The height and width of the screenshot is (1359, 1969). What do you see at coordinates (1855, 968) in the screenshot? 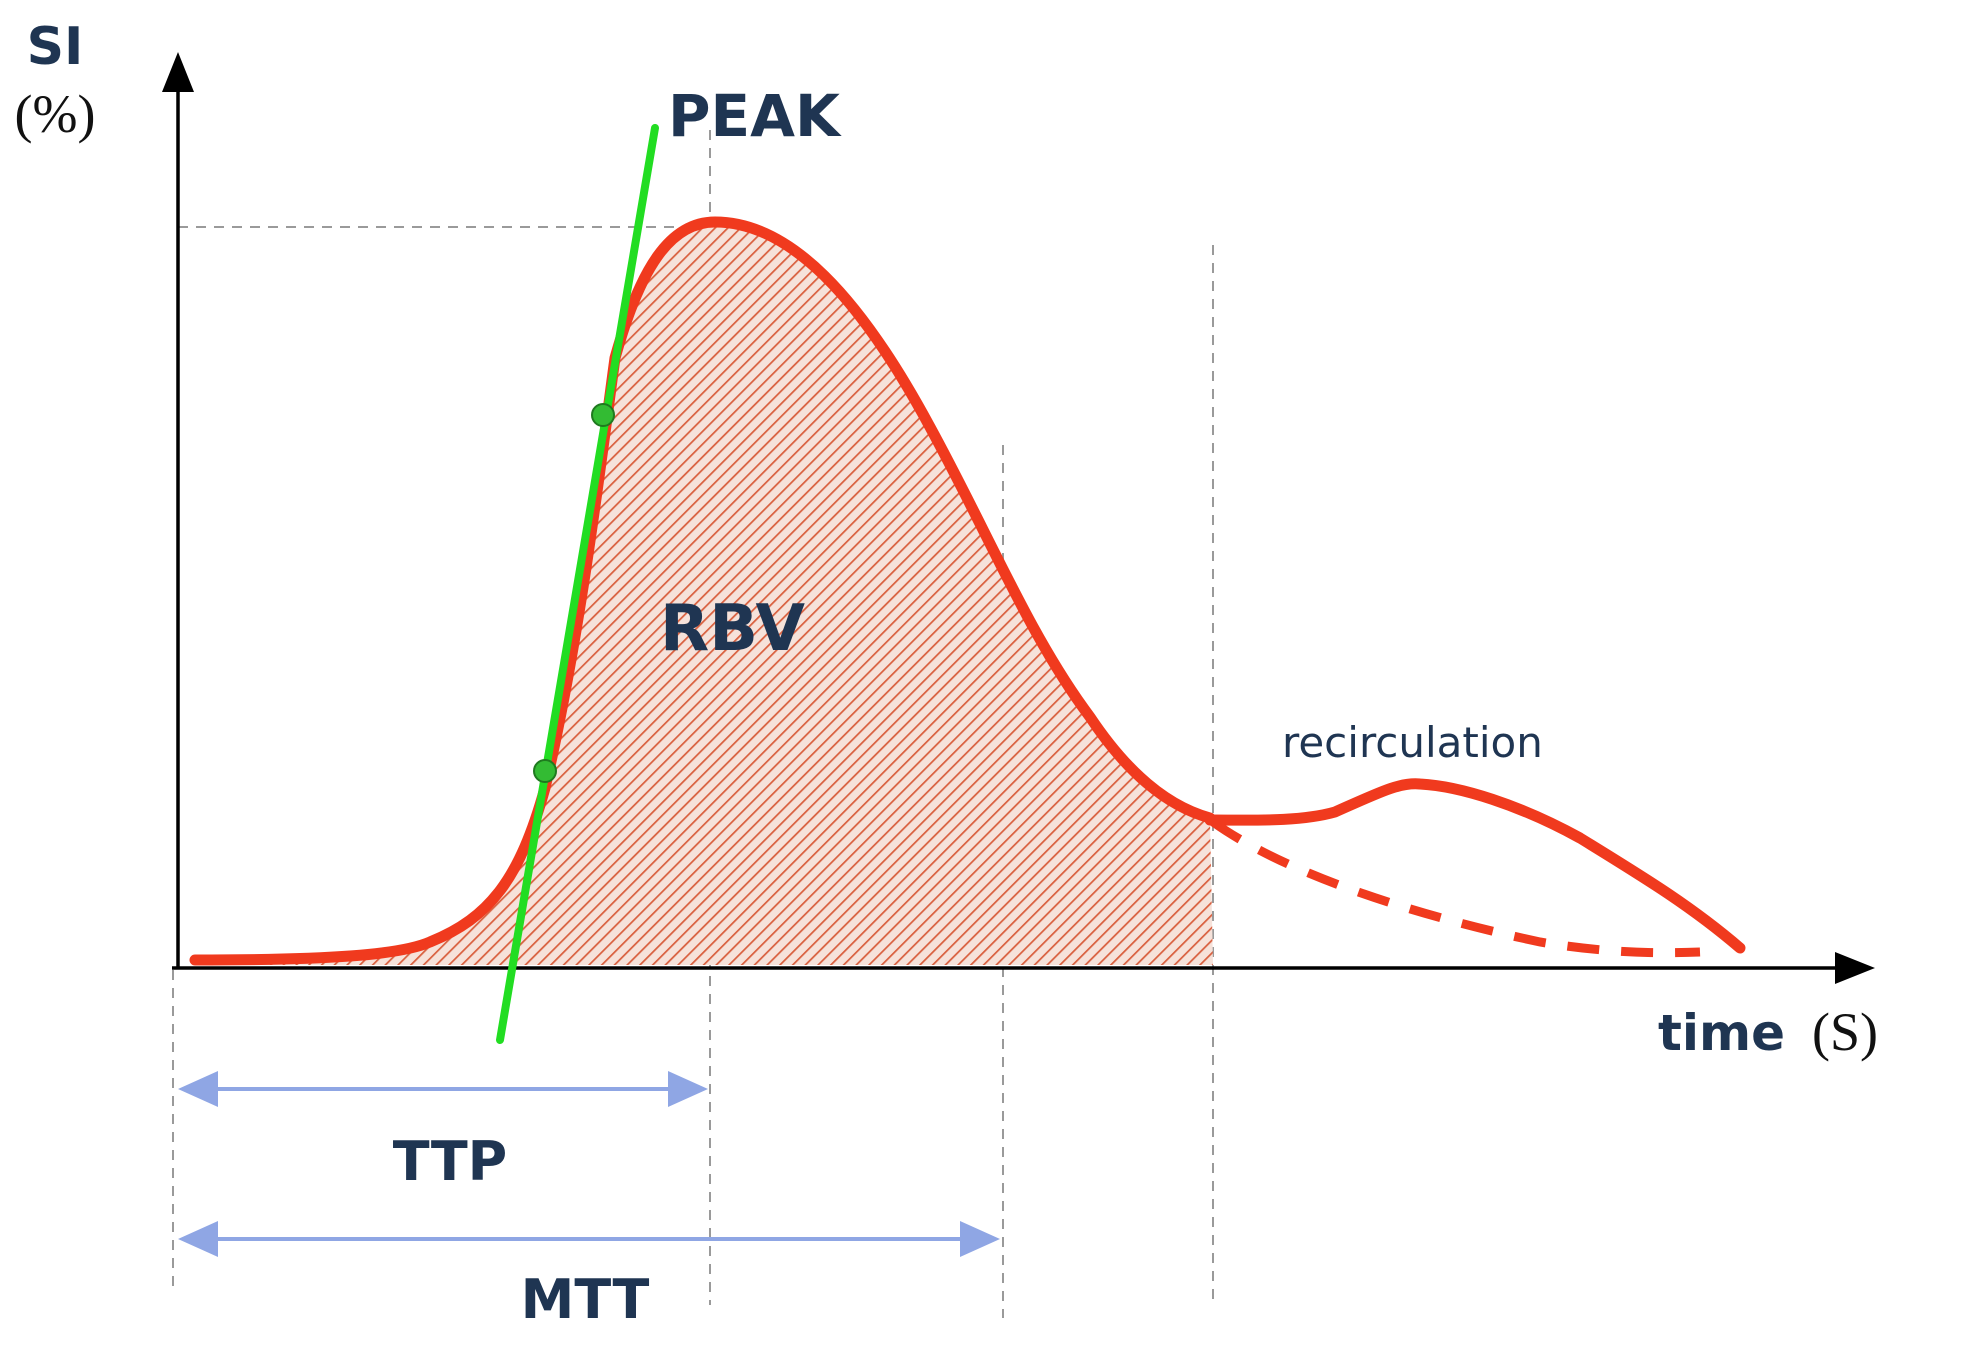
I see `x-axis-arrowhead` at bounding box center [1855, 968].